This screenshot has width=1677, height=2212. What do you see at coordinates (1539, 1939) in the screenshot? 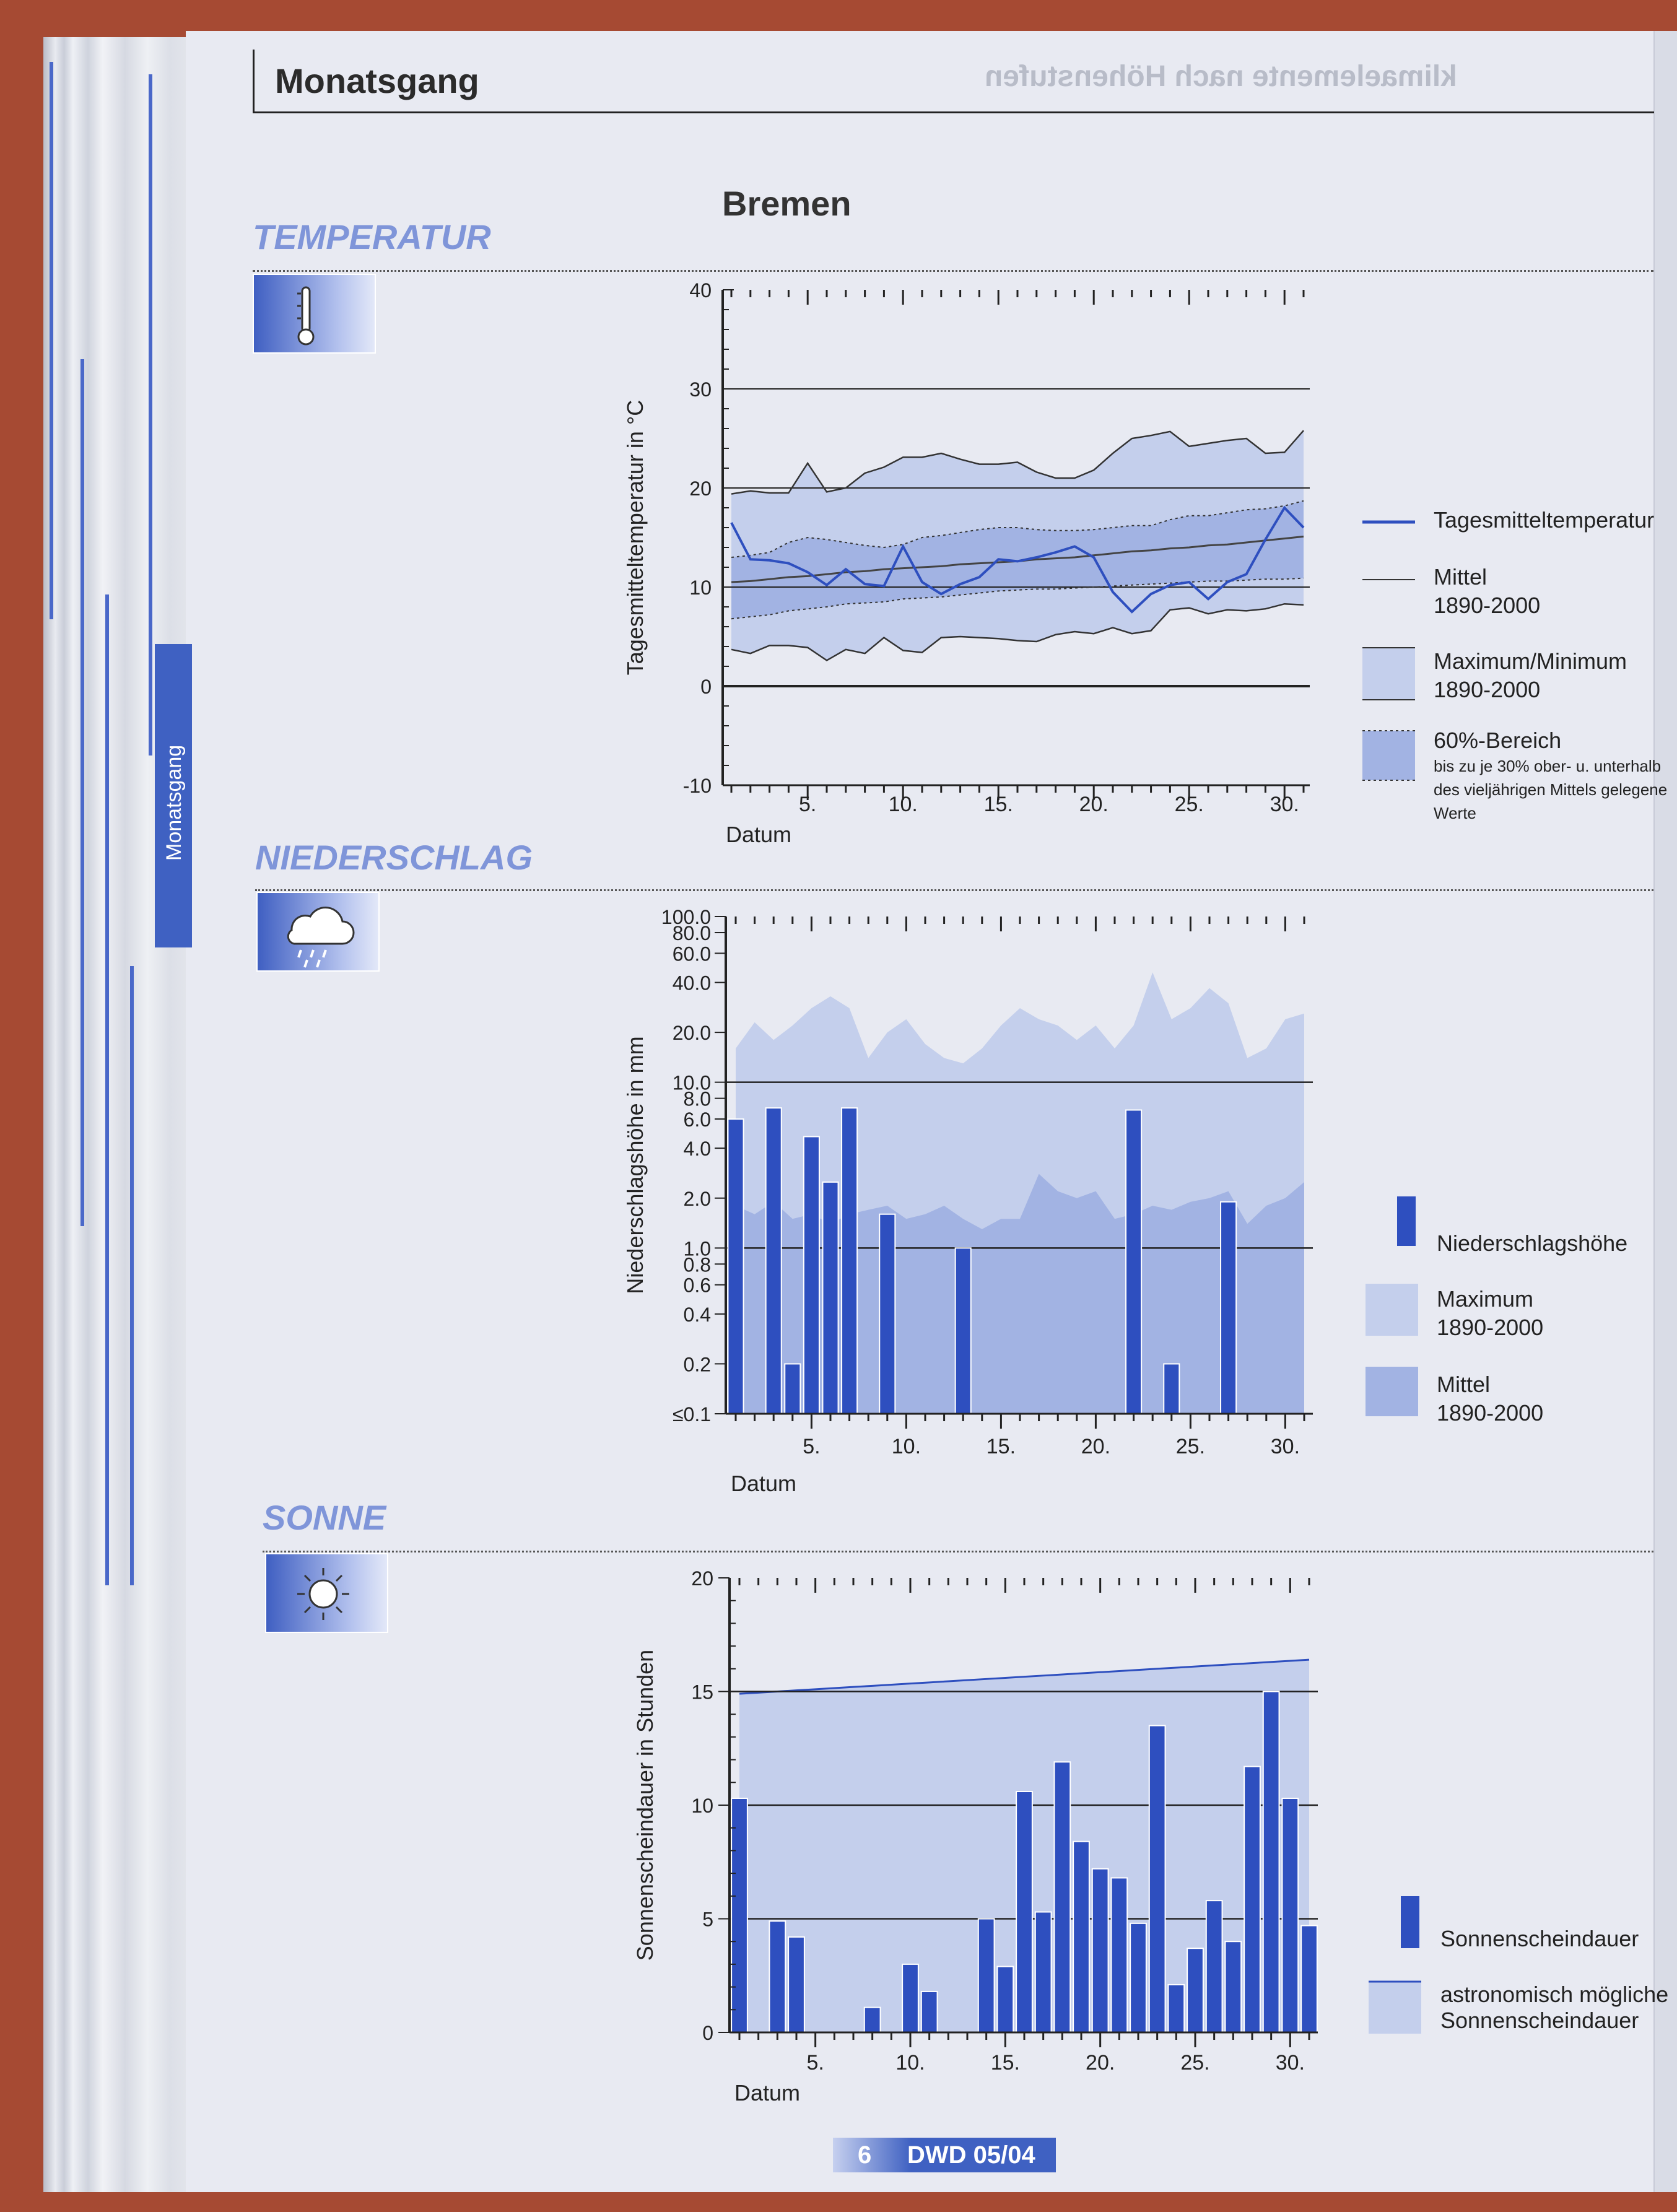
I see `legend-label-sun: Sonnenscheindauer` at bounding box center [1539, 1939].